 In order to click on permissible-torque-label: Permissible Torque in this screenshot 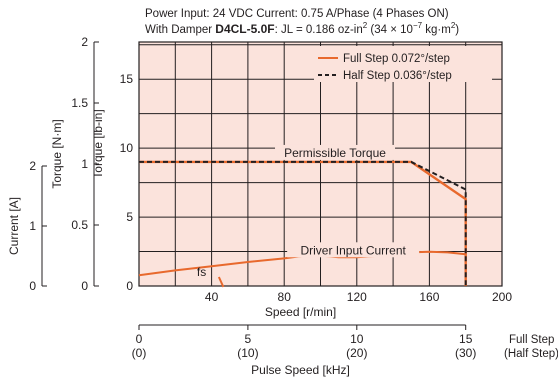, I will do `click(335, 153)`.